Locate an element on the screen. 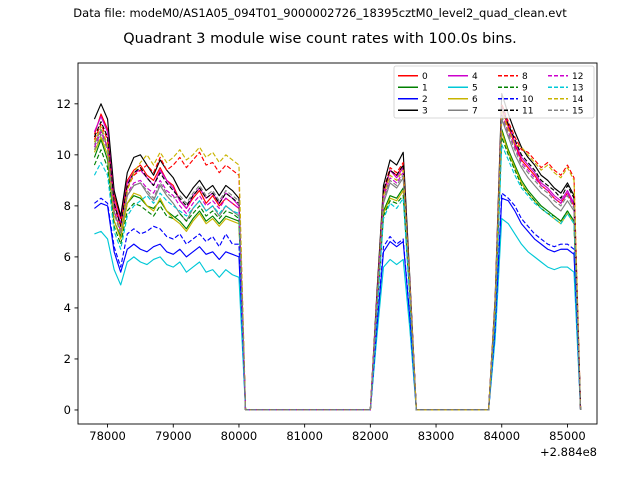 The width and height of the screenshot is (640, 480). y-tick-label: 0 is located at coordinates (67, 410).